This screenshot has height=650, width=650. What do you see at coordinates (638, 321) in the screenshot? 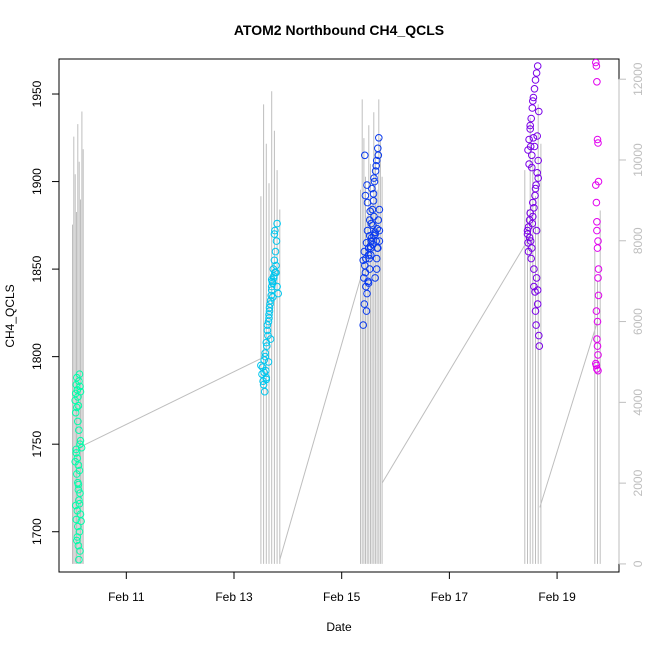
I see `y2-tick-label: 6000` at bounding box center [638, 321].